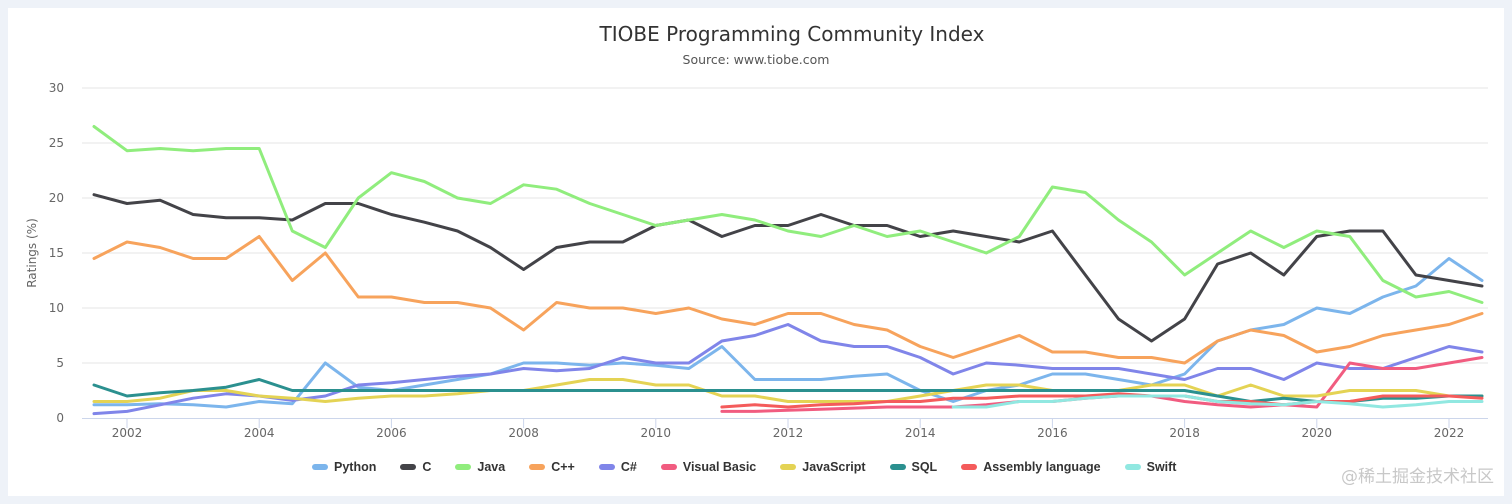 The image size is (1512, 504). What do you see at coordinates (491, 467) in the screenshot?
I see `legend-label: Java` at bounding box center [491, 467].